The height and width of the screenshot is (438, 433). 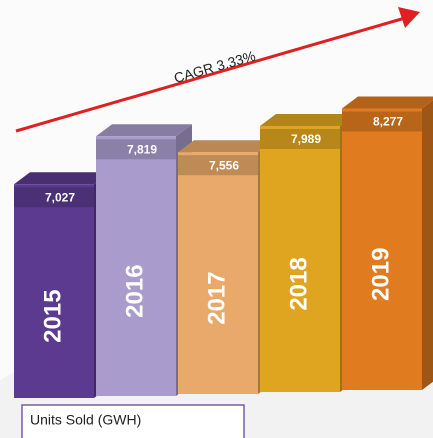 What do you see at coordinates (60, 197) in the screenshot?
I see `value-label: 7,027` at bounding box center [60, 197].